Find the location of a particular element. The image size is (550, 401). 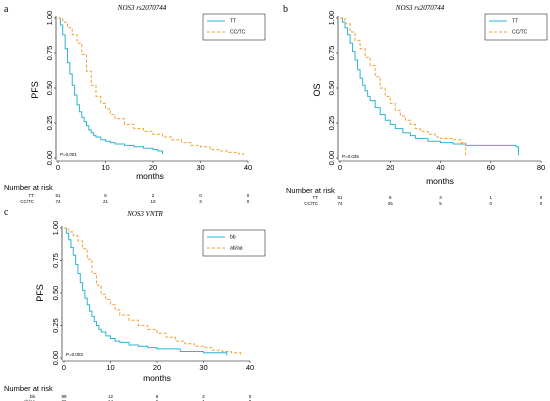

risk-count: 5 is located at coordinates (440, 203).